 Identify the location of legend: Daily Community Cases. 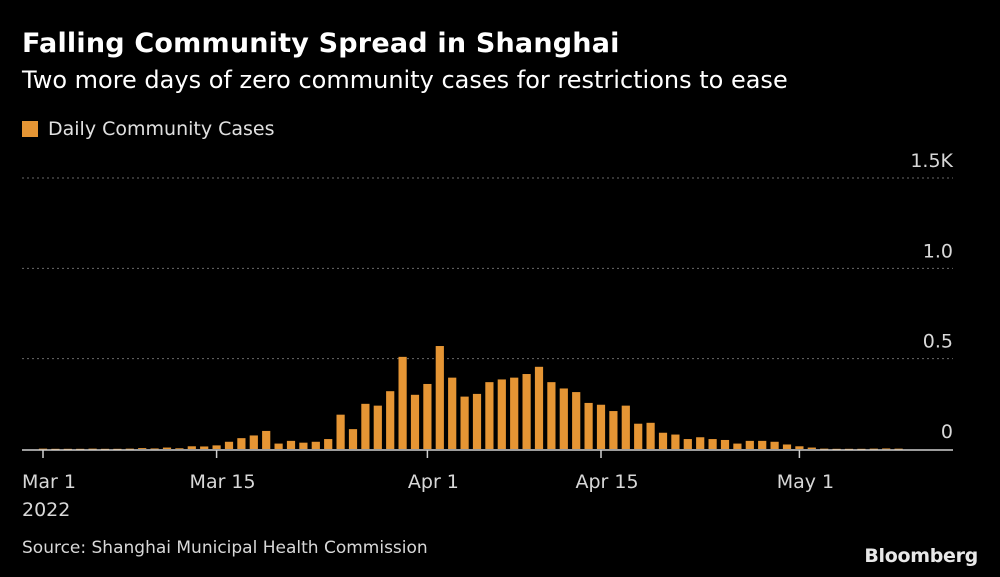
(148, 129).